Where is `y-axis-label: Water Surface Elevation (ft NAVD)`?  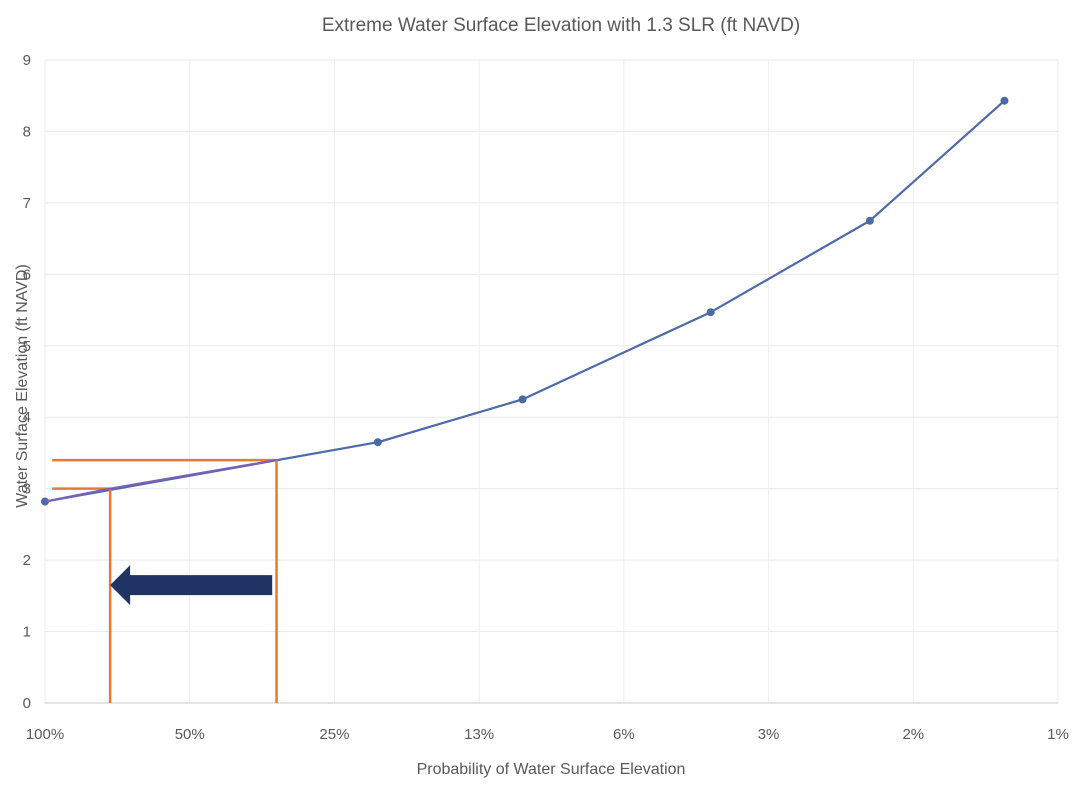 y-axis-label: Water Surface Elevation (ft NAVD) is located at coordinates (22, 386).